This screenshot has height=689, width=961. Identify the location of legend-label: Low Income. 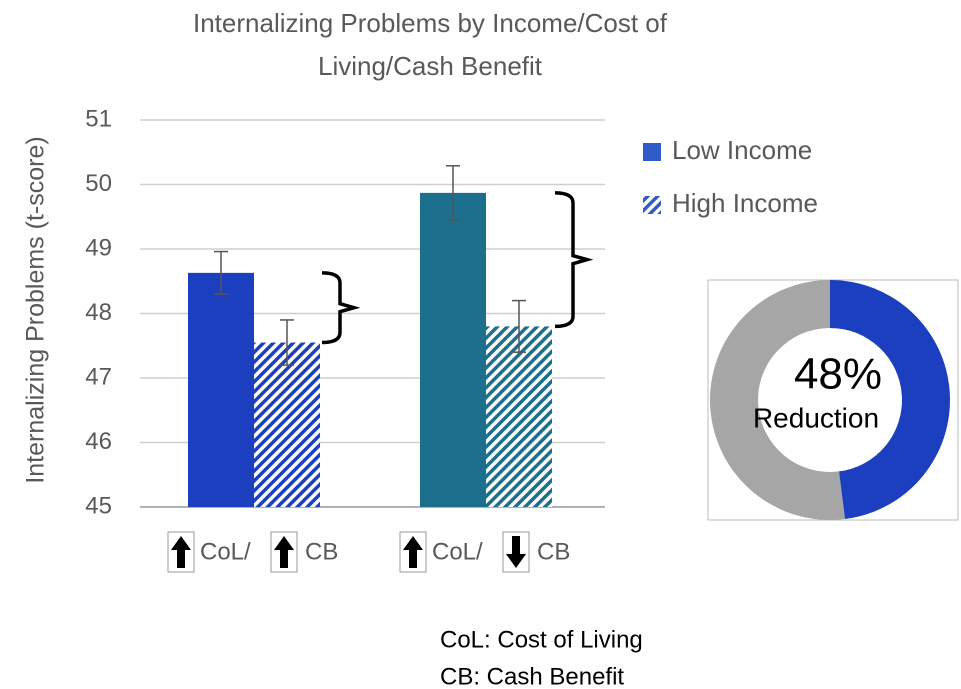
(742, 150).